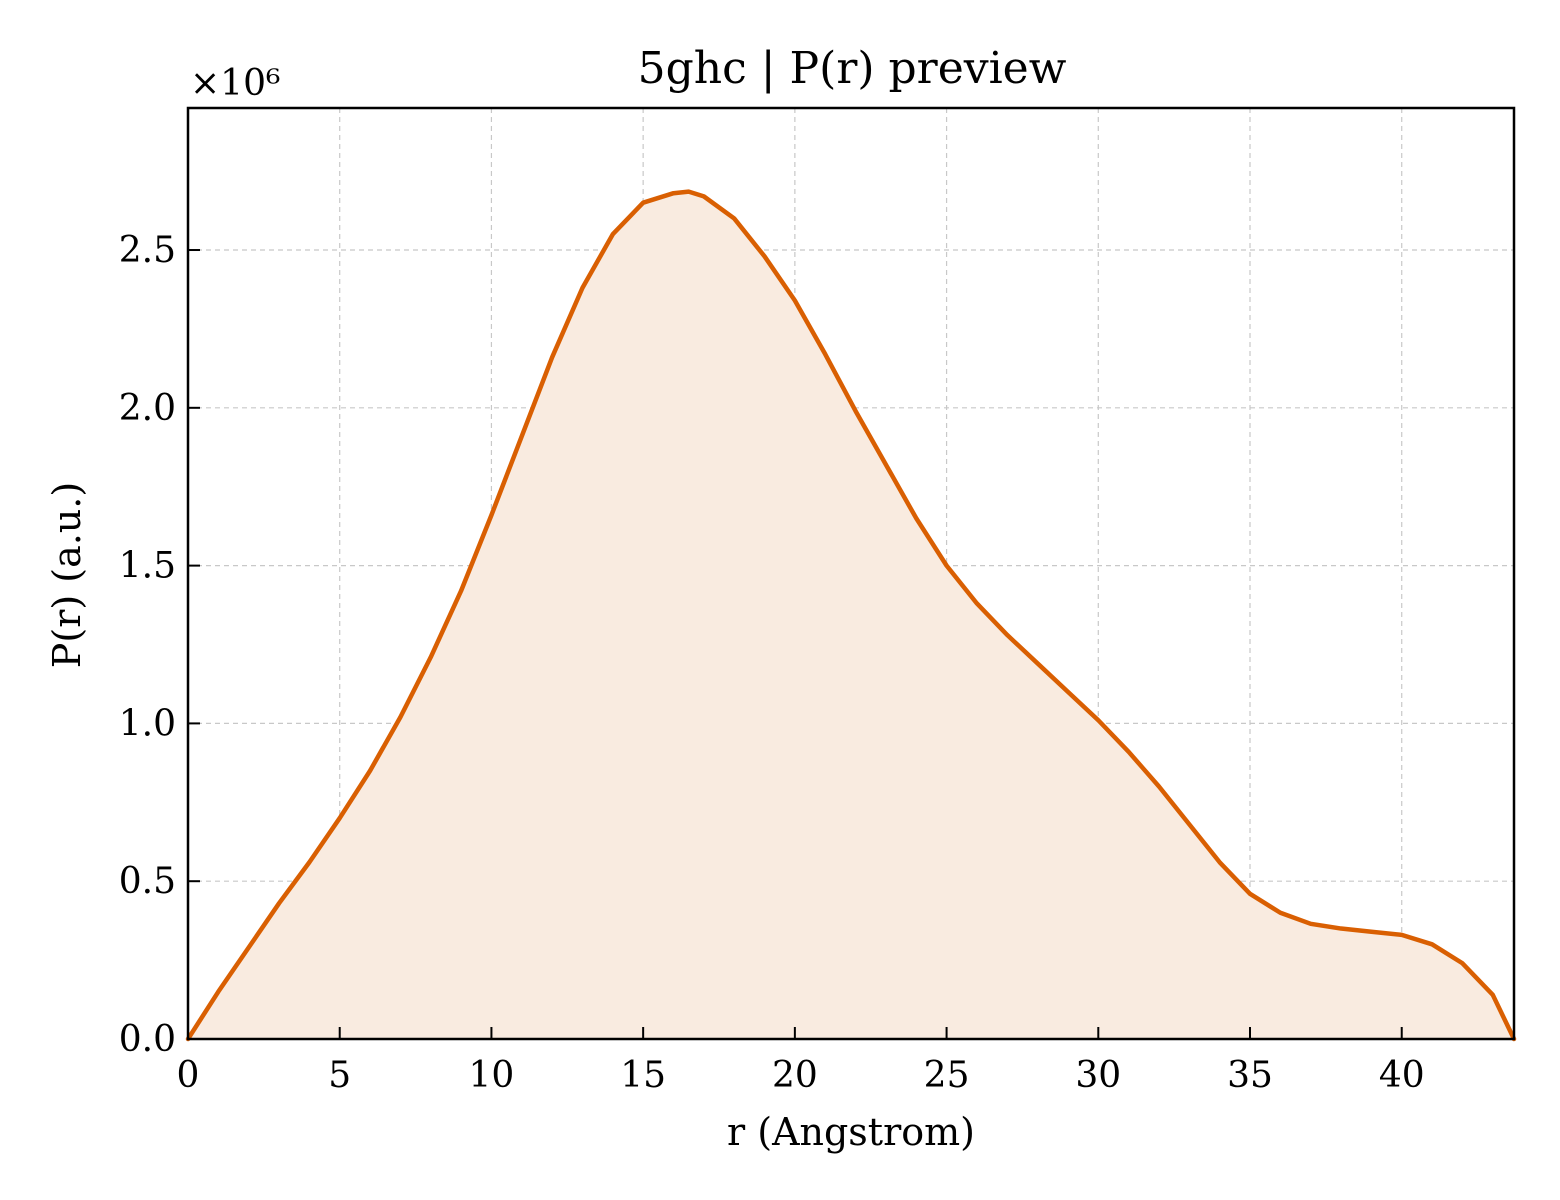 This screenshot has height=1200, width=1560. Describe the element at coordinates (339, 1075) in the screenshot. I see `x-tick-label: 5` at that location.